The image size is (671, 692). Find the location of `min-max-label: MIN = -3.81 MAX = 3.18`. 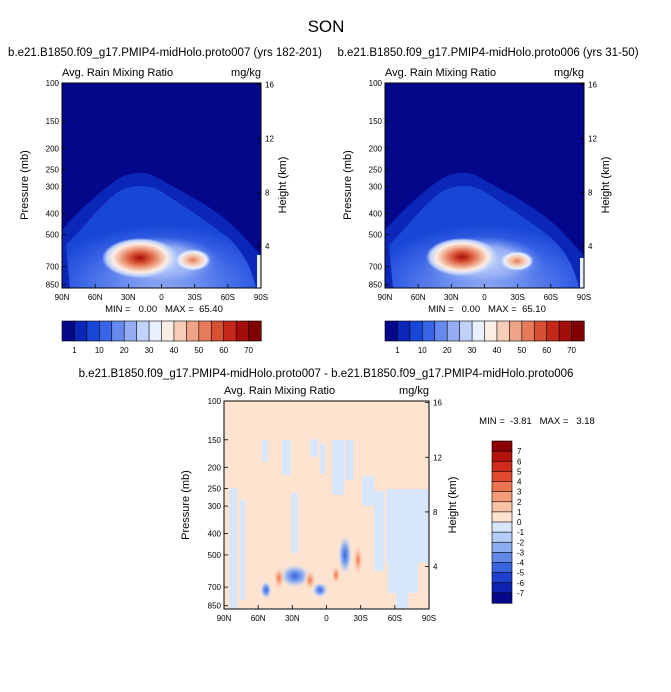

min-max-label: MIN = -3.81 MAX = 3.18 is located at coordinates (537, 421).